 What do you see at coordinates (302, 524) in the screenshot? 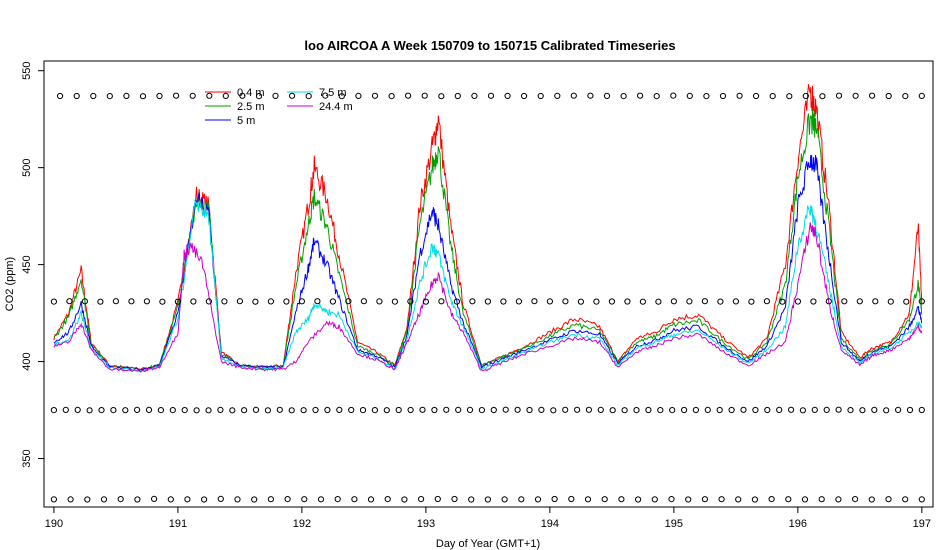
I see `x-tick-label: 192` at bounding box center [302, 524].